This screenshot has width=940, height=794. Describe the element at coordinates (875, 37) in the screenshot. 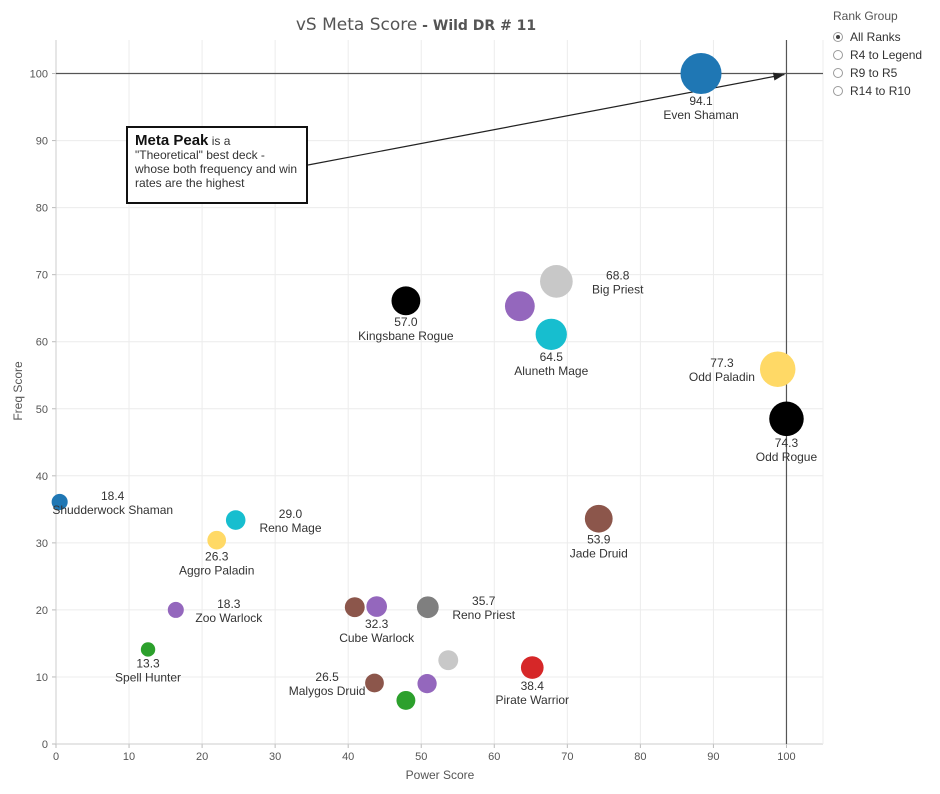

I see `radio-label: All Ranks` at that location.